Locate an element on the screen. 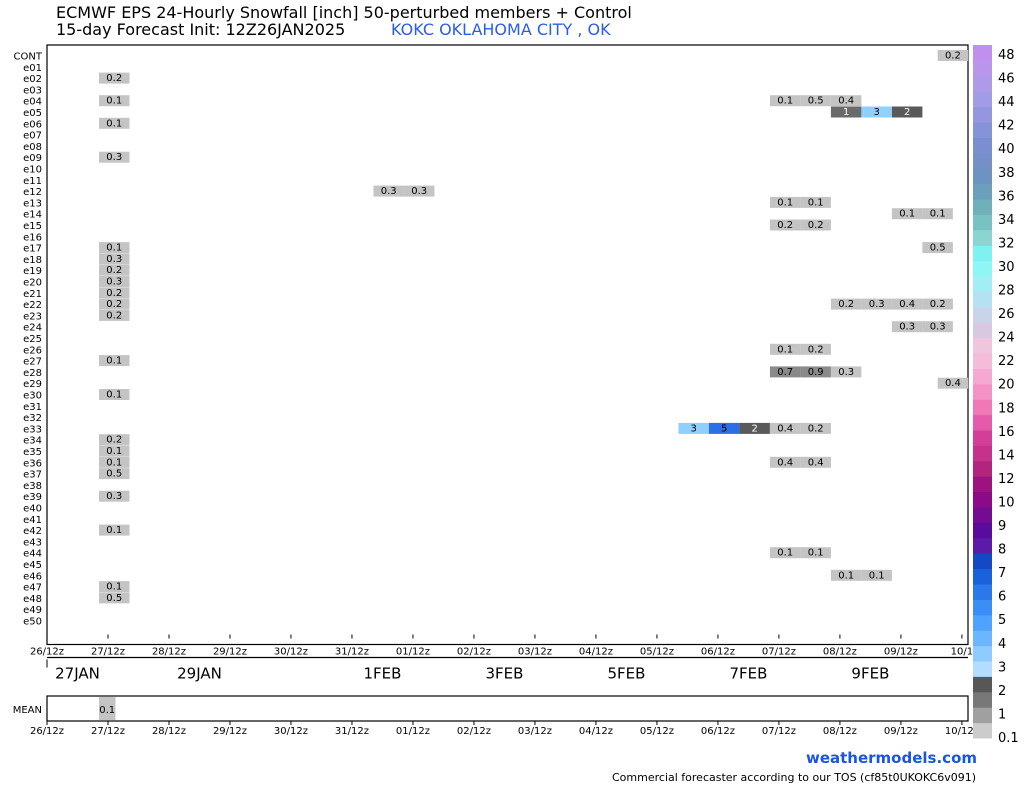  member-label: e09 is located at coordinates (32, 158).